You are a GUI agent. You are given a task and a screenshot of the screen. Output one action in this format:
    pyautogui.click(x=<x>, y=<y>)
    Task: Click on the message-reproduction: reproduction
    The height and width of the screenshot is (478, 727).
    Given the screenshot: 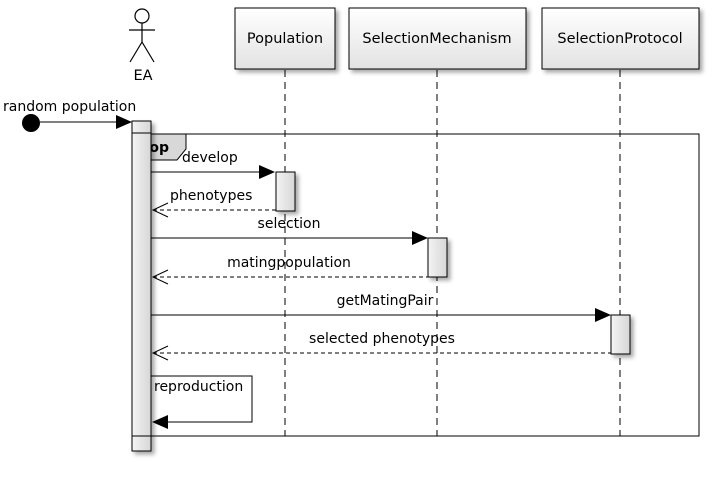 What is the action you would take?
    pyautogui.click(x=202, y=402)
    